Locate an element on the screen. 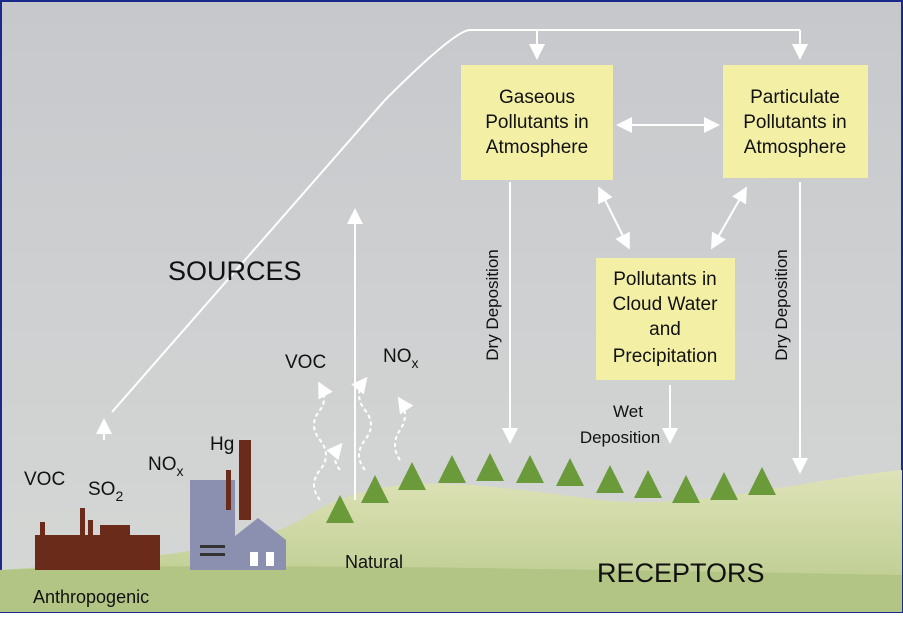  receptors-label: RECEPTORS is located at coordinates (681, 573).